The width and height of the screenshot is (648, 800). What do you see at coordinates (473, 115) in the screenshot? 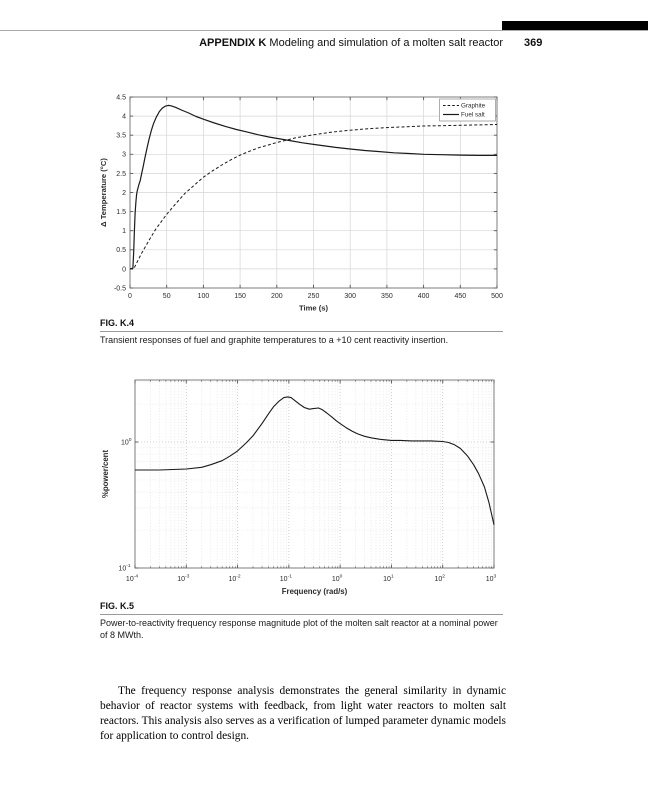
I see `legend-entry-label: Fuel salt` at bounding box center [473, 115].